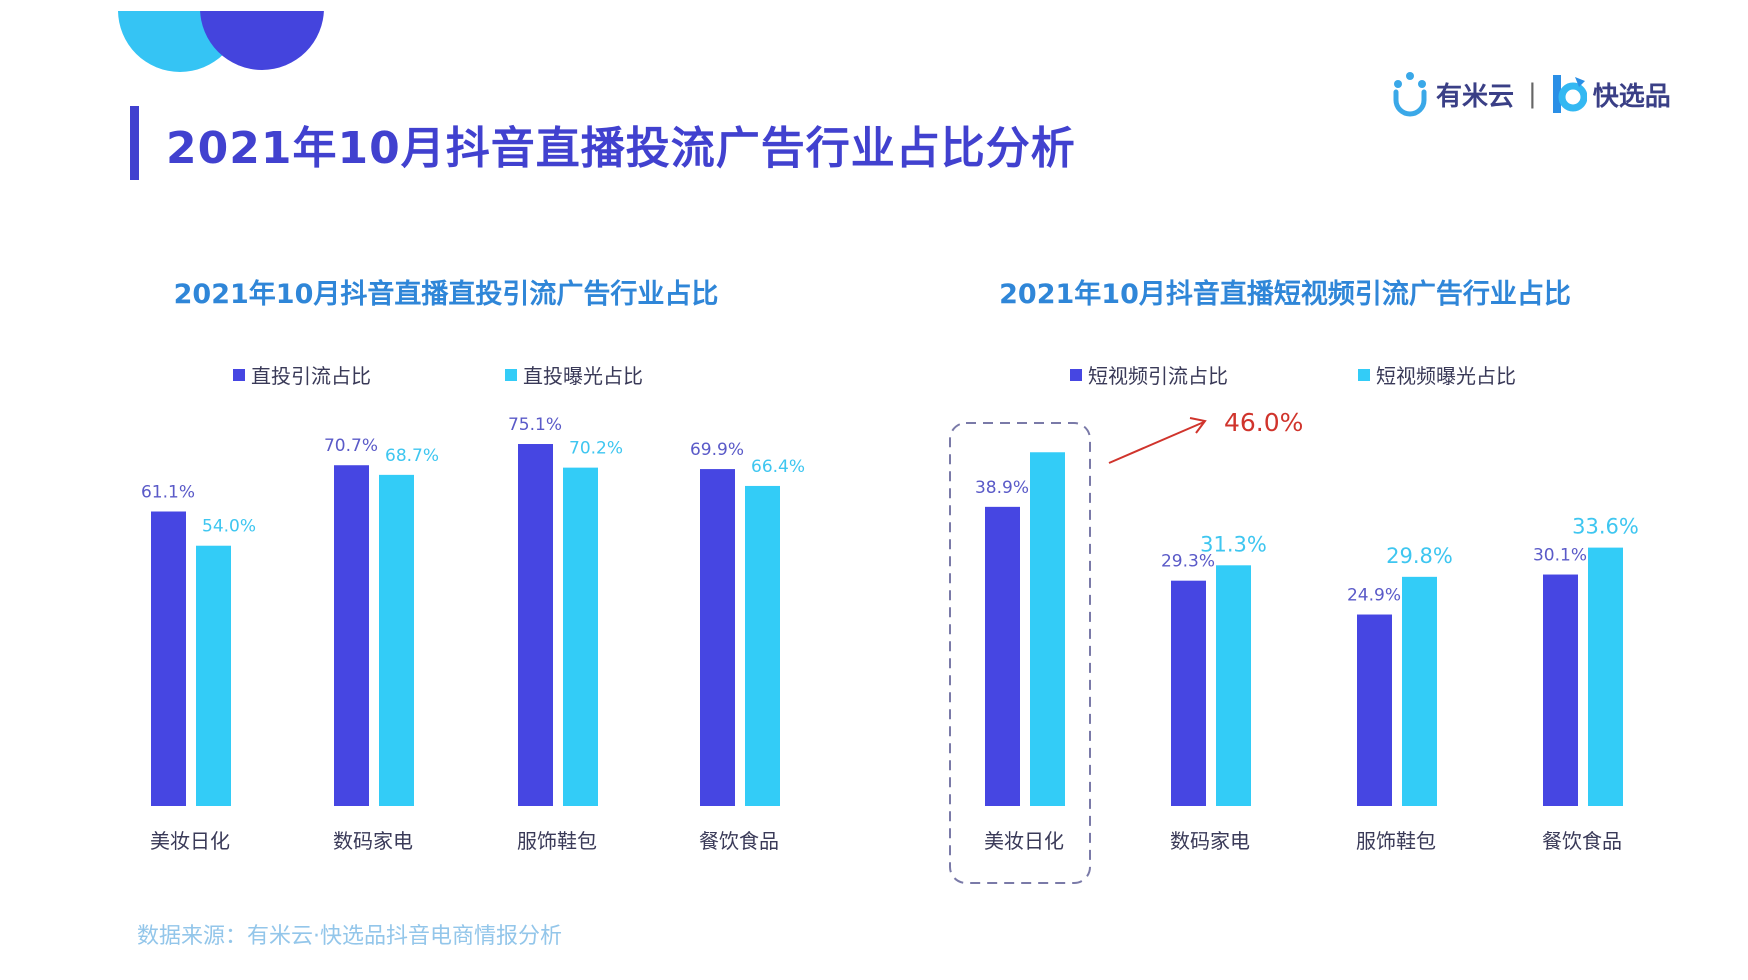  I want to click on data-source-note: 数据来源：有米云·快选品抖音电商情报分析, so click(349, 936).